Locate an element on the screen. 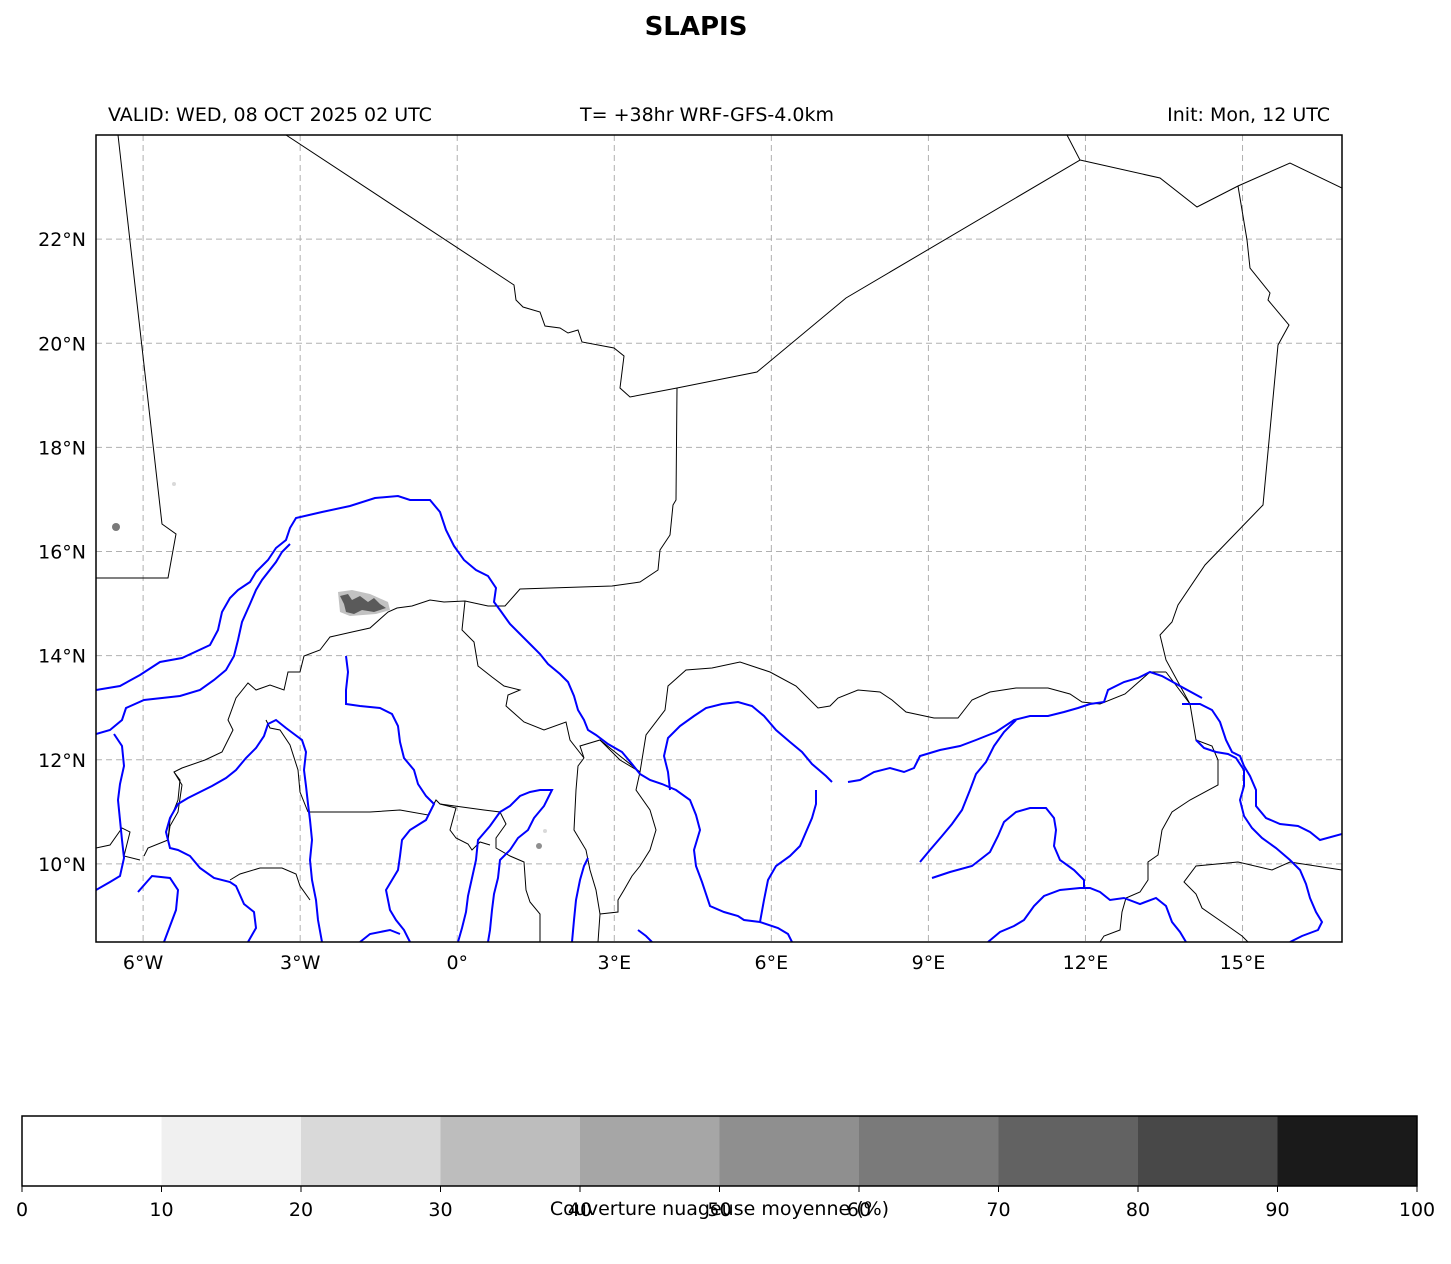 The height and width of the screenshot is (1264, 1451). river-black-volta is located at coordinates (158, 908).